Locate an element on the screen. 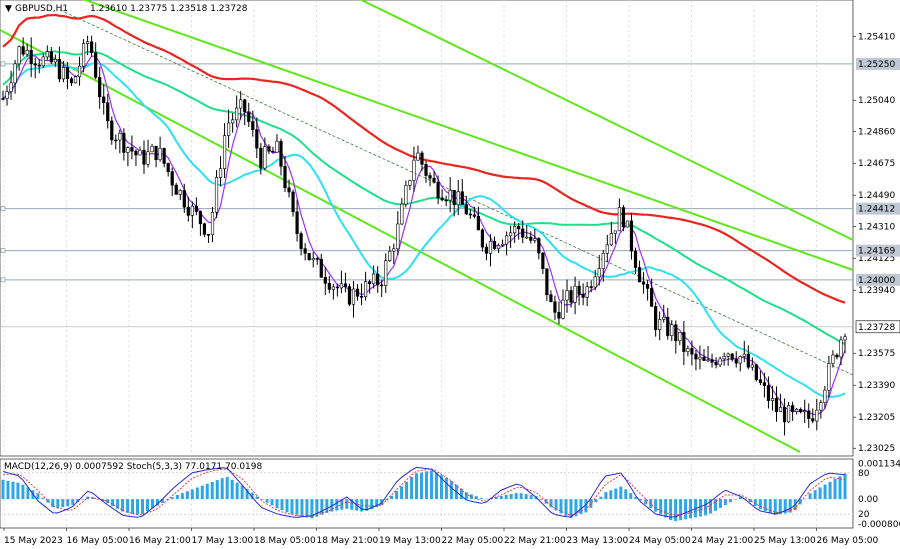  time-tick-label: 17 May 13:00 is located at coordinates (223, 541).